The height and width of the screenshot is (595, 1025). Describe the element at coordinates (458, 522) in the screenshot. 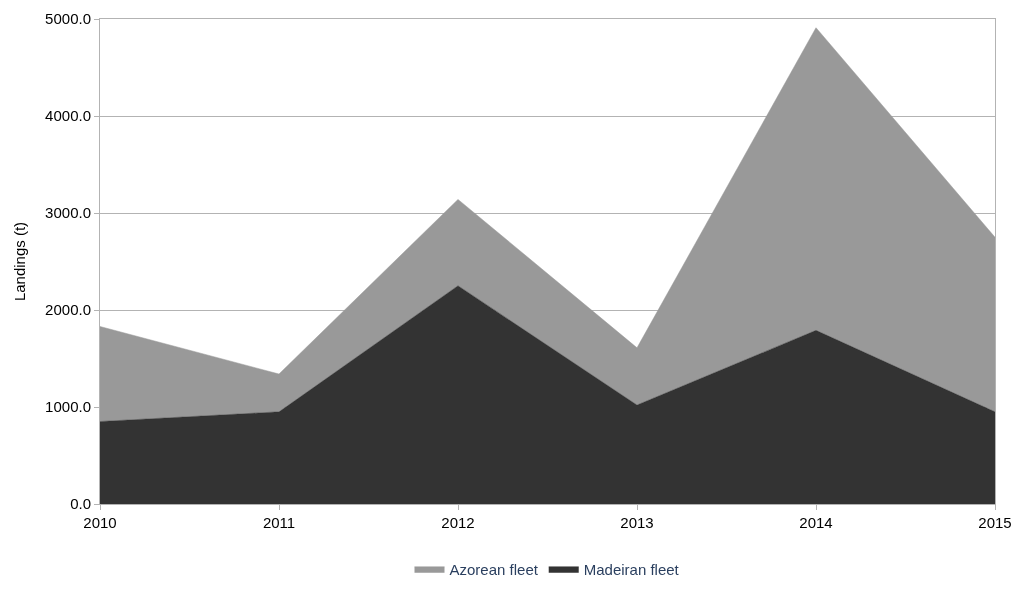

I see `x-tick-label: 2012` at that location.